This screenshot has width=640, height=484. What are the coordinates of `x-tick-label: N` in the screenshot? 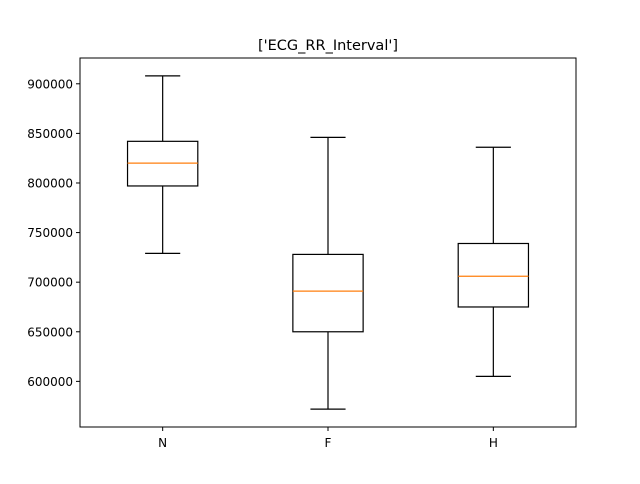 It's located at (162, 443).